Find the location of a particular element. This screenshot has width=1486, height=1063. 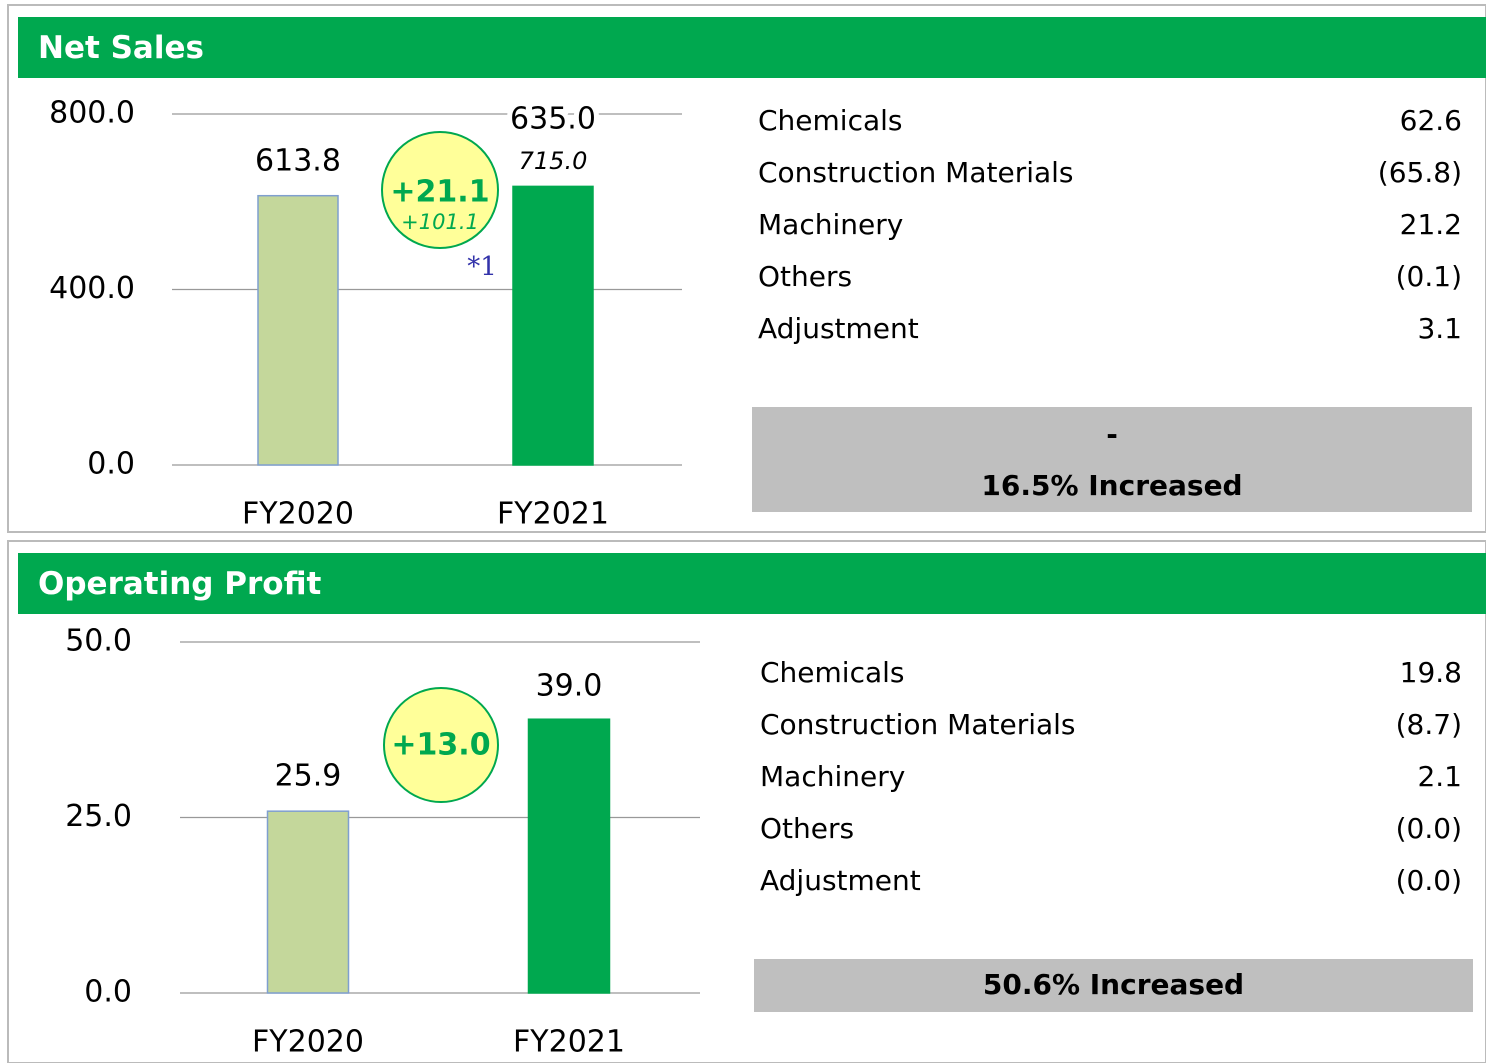

y-tick-label: 50.0 is located at coordinates (98, 641).